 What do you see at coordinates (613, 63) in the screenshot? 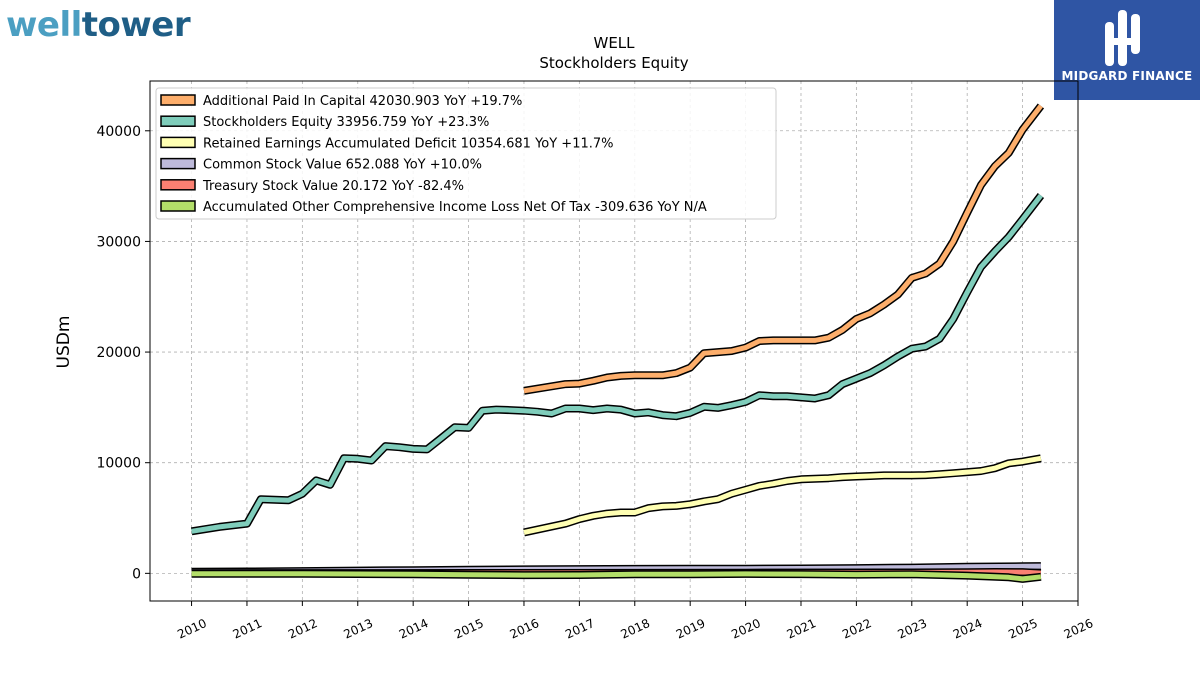
I see `chart-subtitle: Stockholders Equity` at bounding box center [613, 63].